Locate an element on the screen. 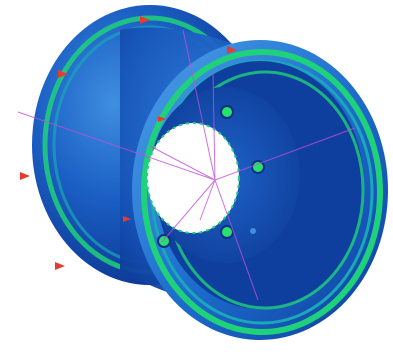 The width and height of the screenshot is (393, 356). center-bore-rim is located at coordinates (193, 178).